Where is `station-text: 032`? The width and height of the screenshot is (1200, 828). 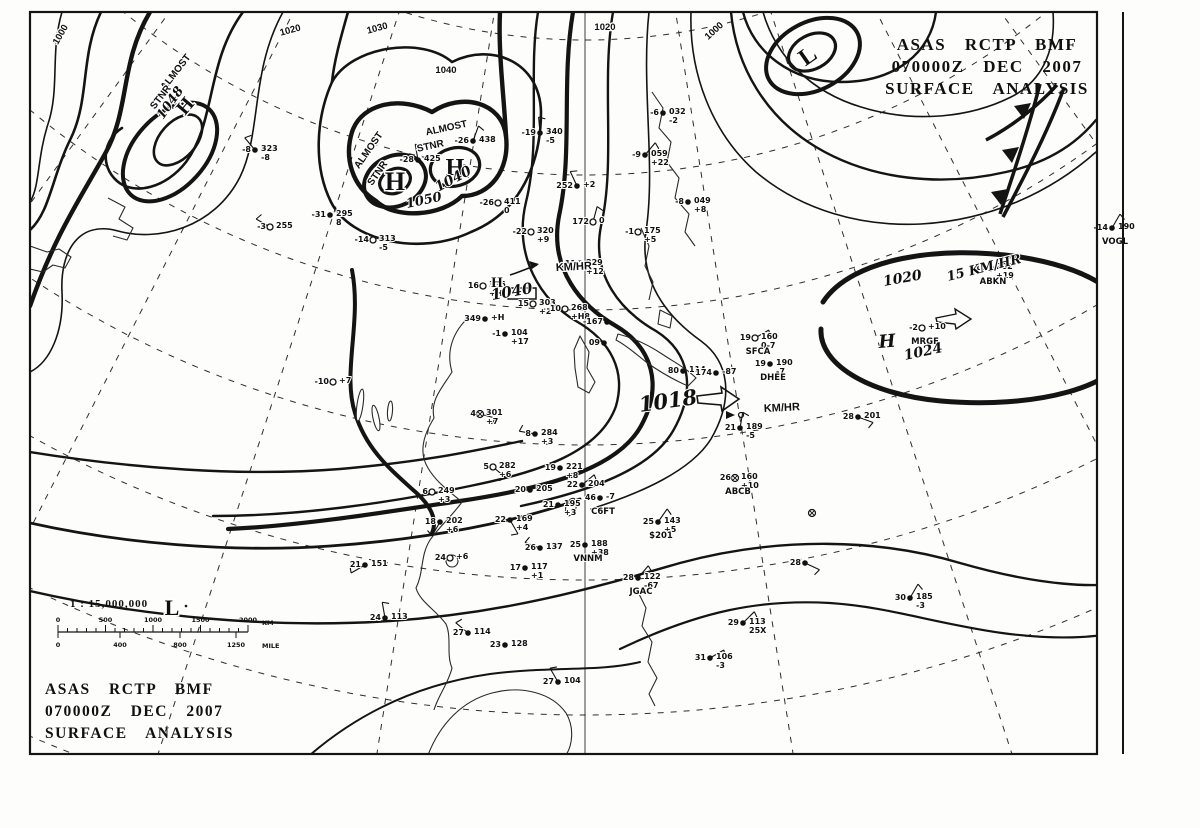 station-text: 032 is located at coordinates (677, 111).